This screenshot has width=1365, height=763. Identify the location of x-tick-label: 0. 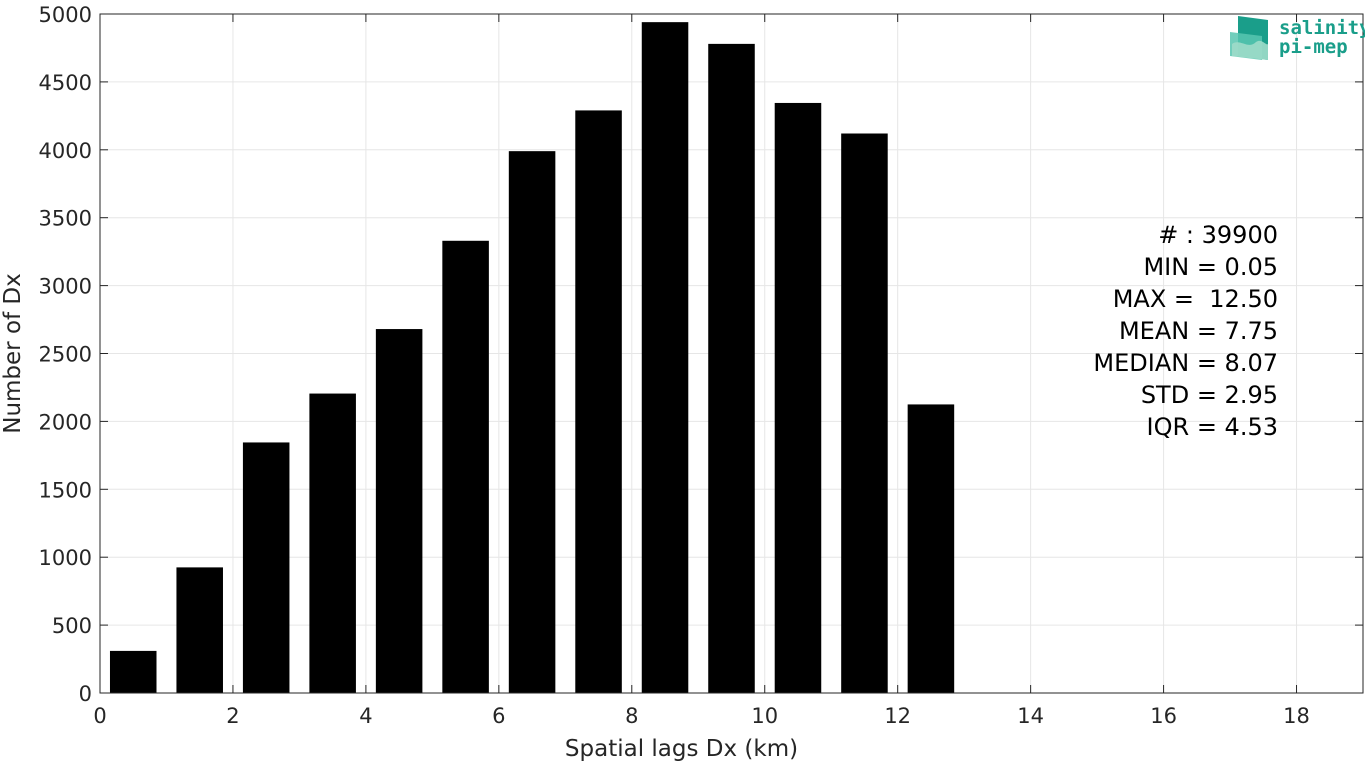
(99, 716).